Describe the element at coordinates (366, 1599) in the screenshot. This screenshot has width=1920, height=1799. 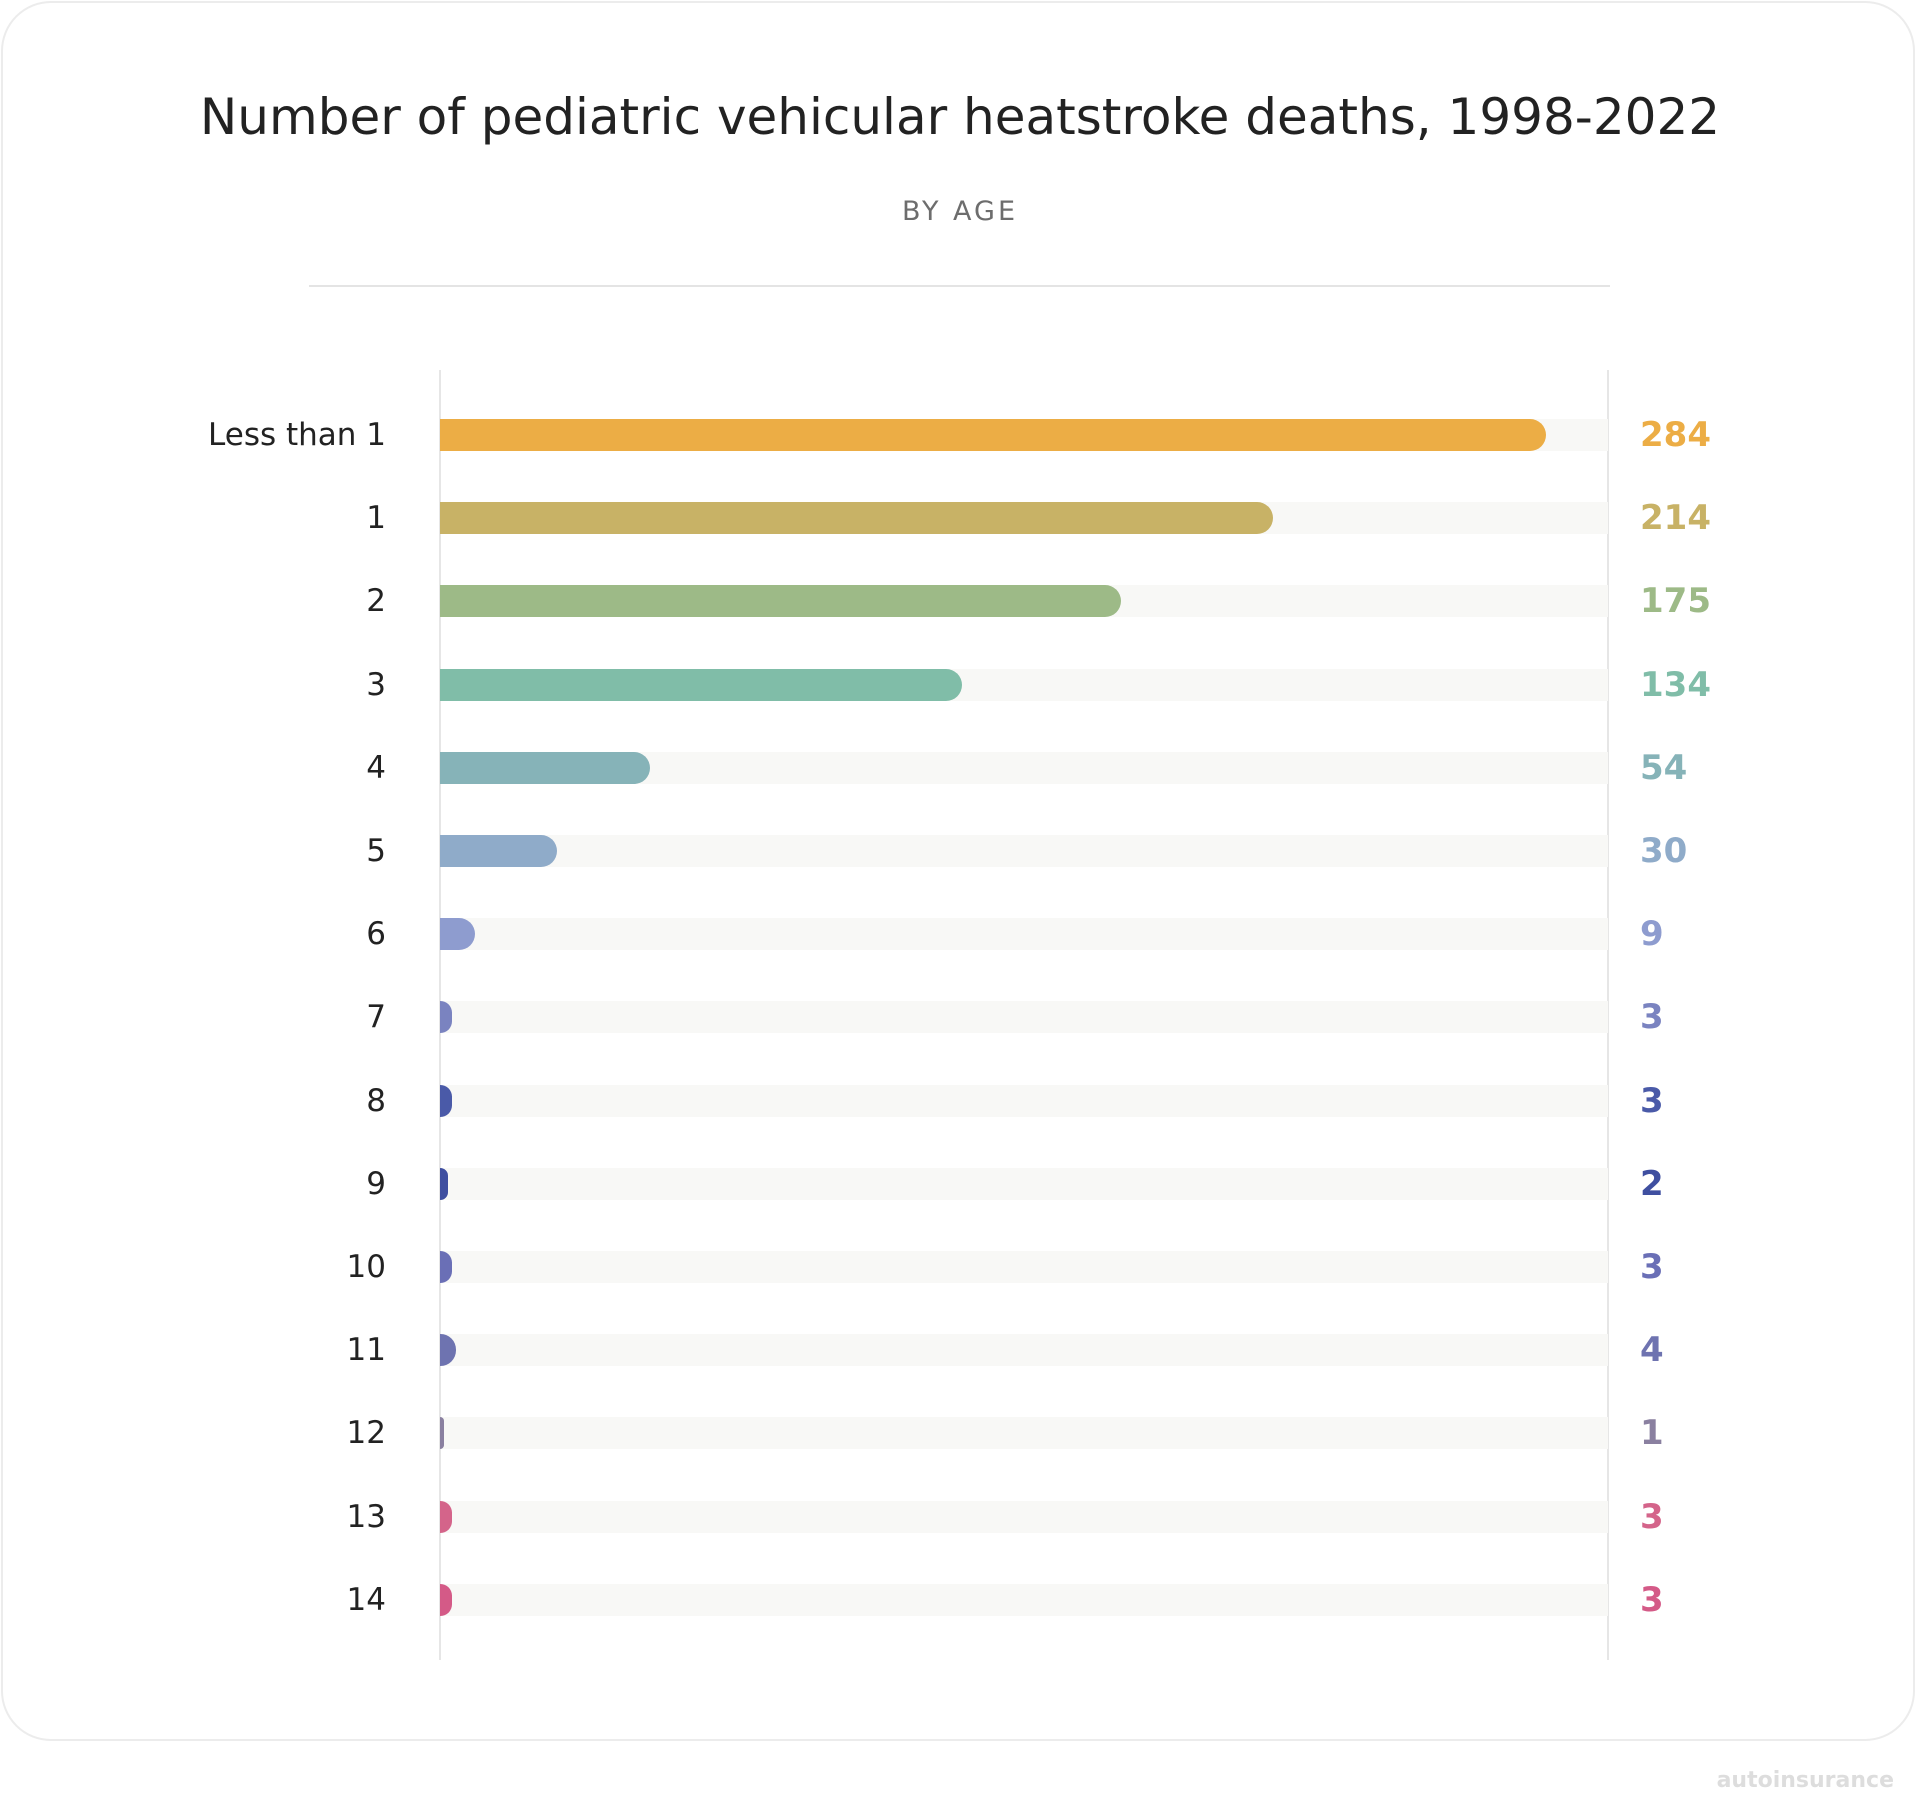
I see `category-label: 14` at that location.